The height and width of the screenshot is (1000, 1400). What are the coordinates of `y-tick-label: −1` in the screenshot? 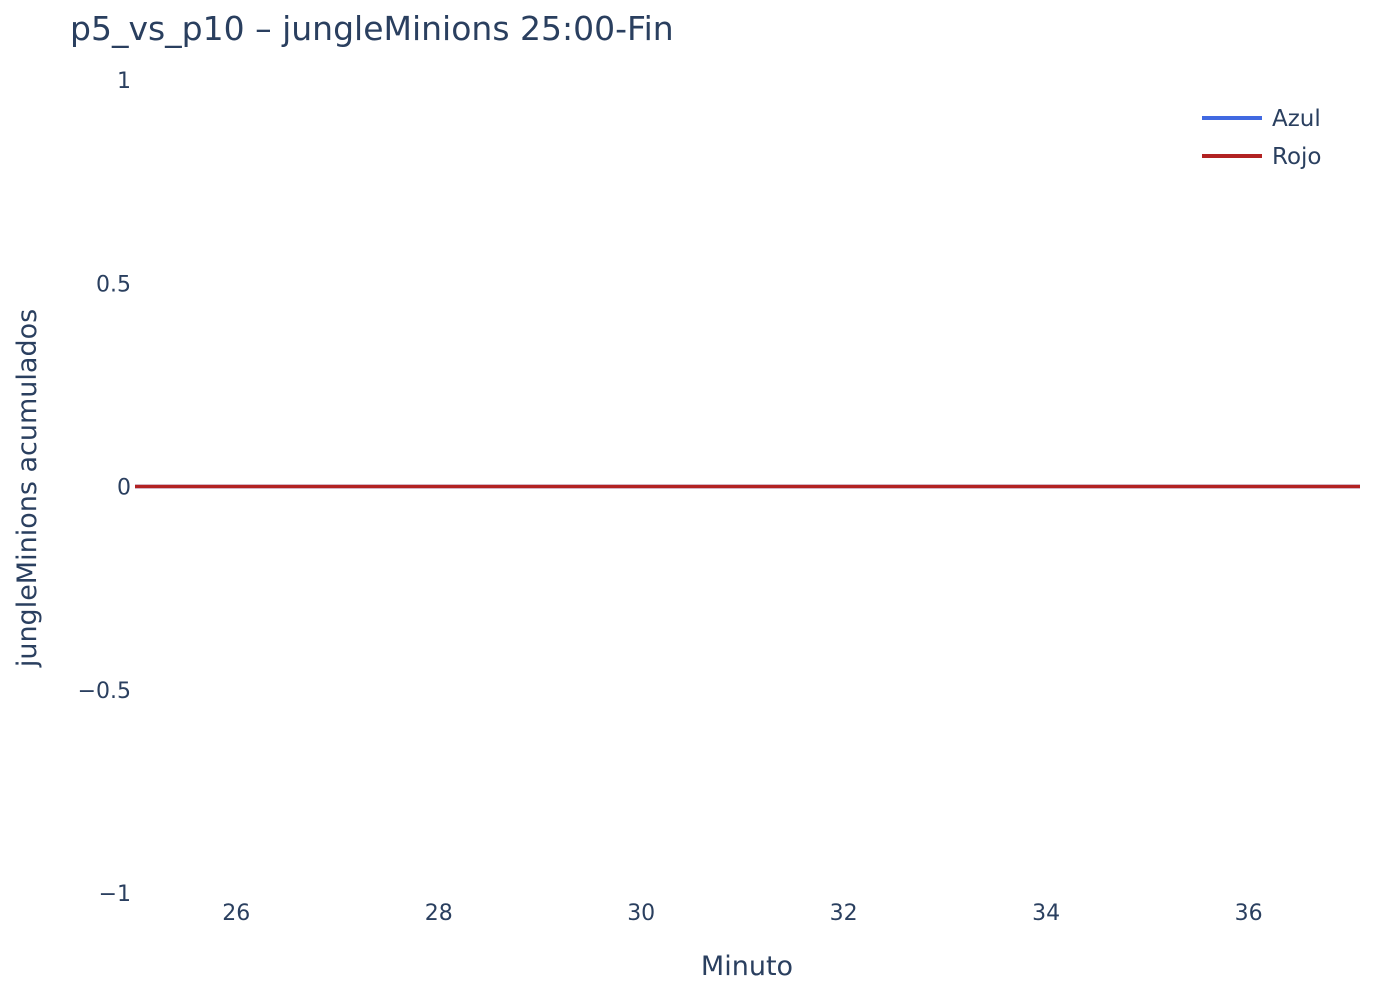 It's located at (115, 894).